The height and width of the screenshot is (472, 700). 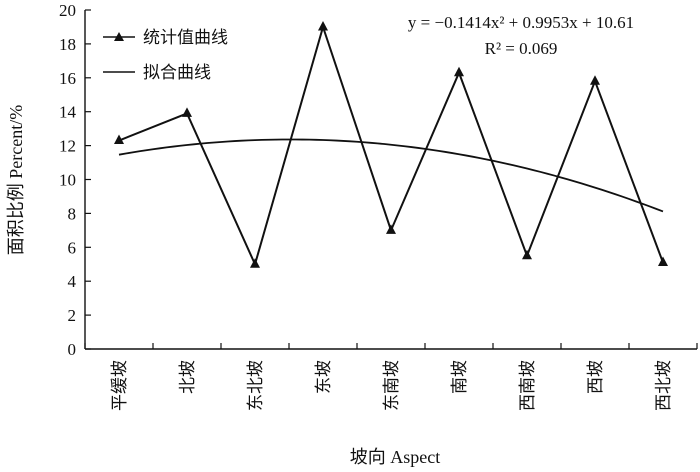 What do you see at coordinates (521, 48) in the screenshot?
I see `r-squared: R² = 0.069` at bounding box center [521, 48].